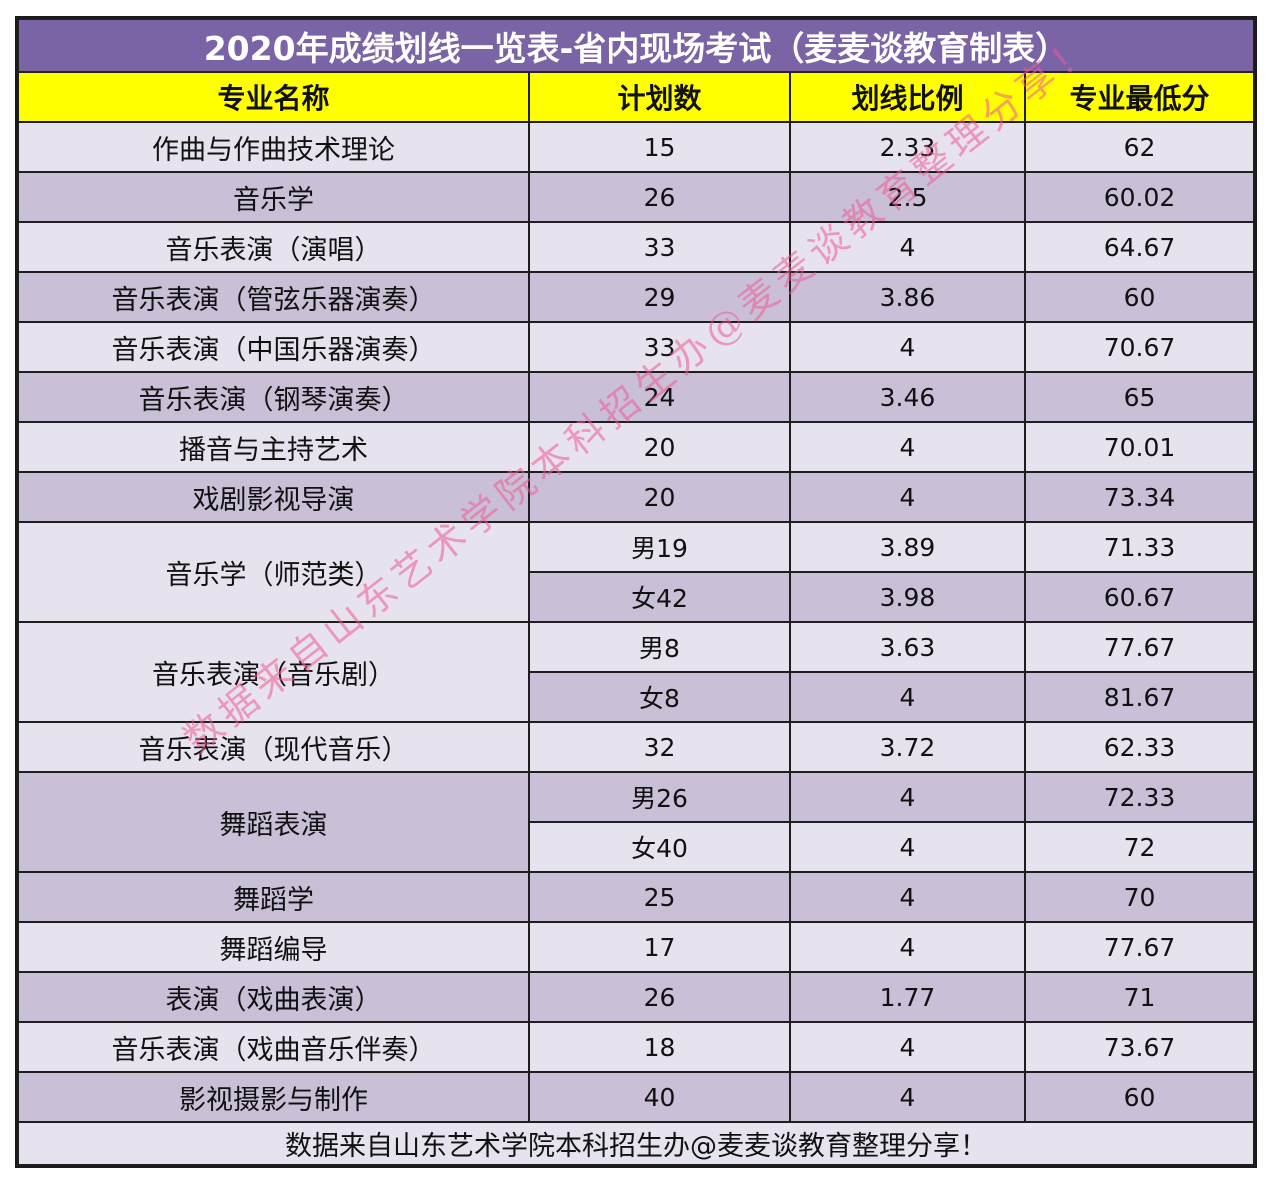  Describe the element at coordinates (1139, 197) in the screenshot. I see `min-score-cell: 60.02` at that location.